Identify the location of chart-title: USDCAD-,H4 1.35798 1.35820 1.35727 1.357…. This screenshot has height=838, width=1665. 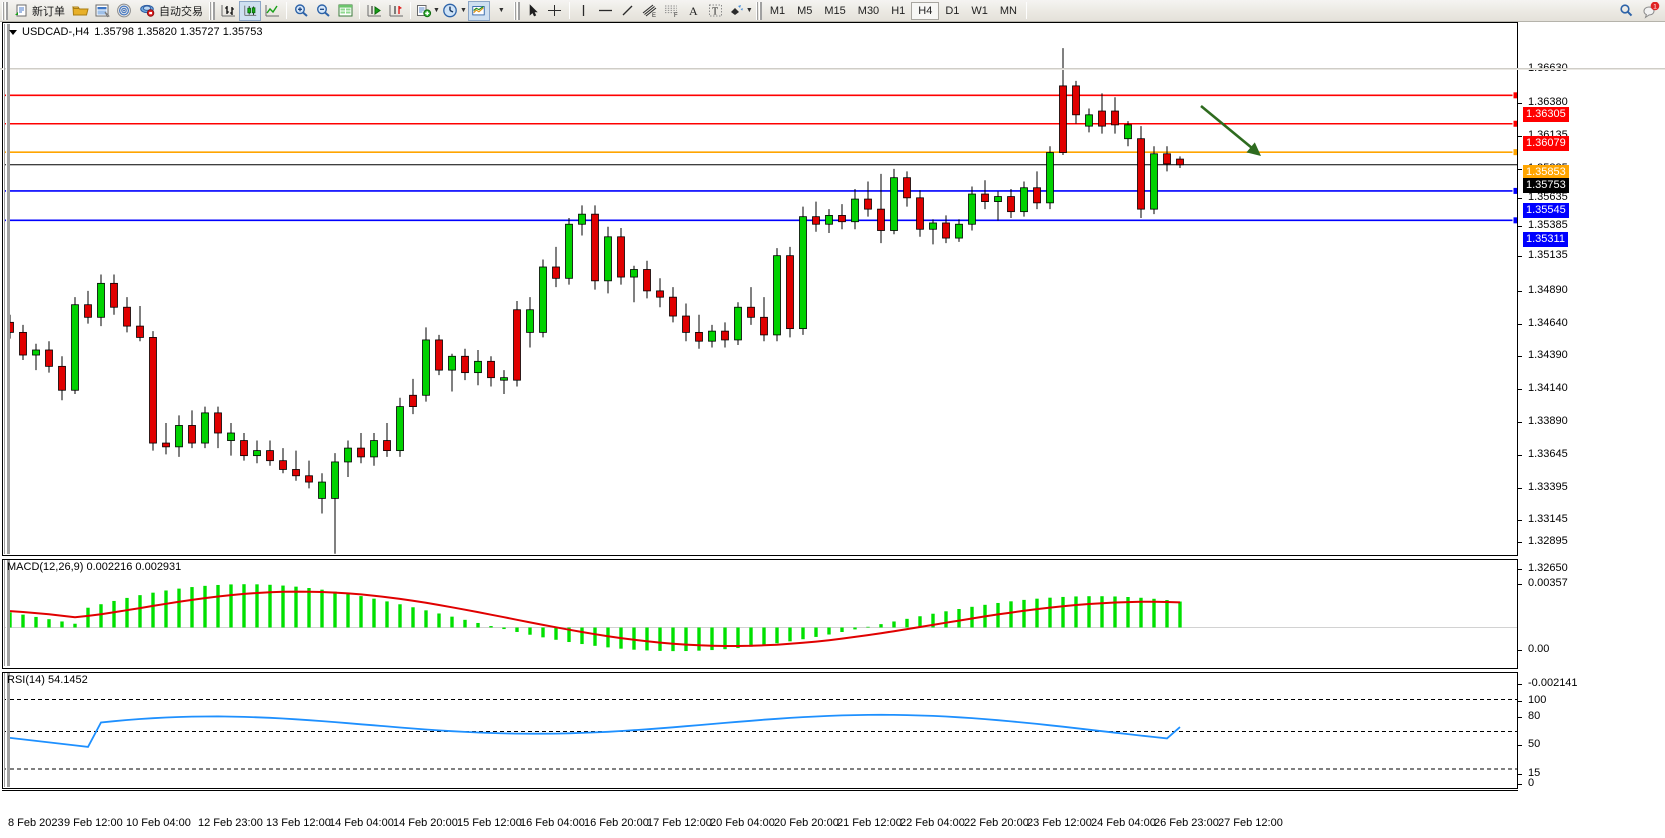
(135, 32).